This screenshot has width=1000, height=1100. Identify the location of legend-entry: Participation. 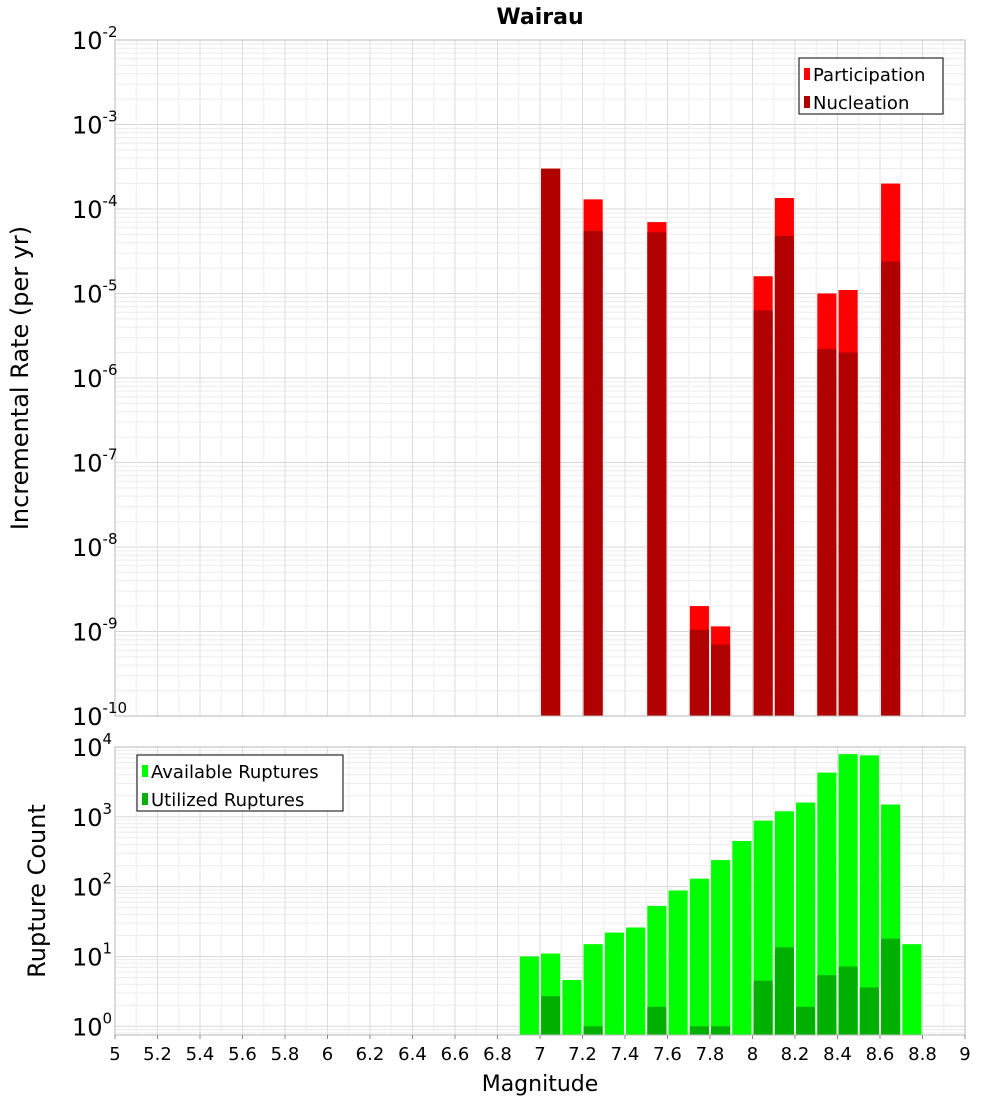
(869, 75).